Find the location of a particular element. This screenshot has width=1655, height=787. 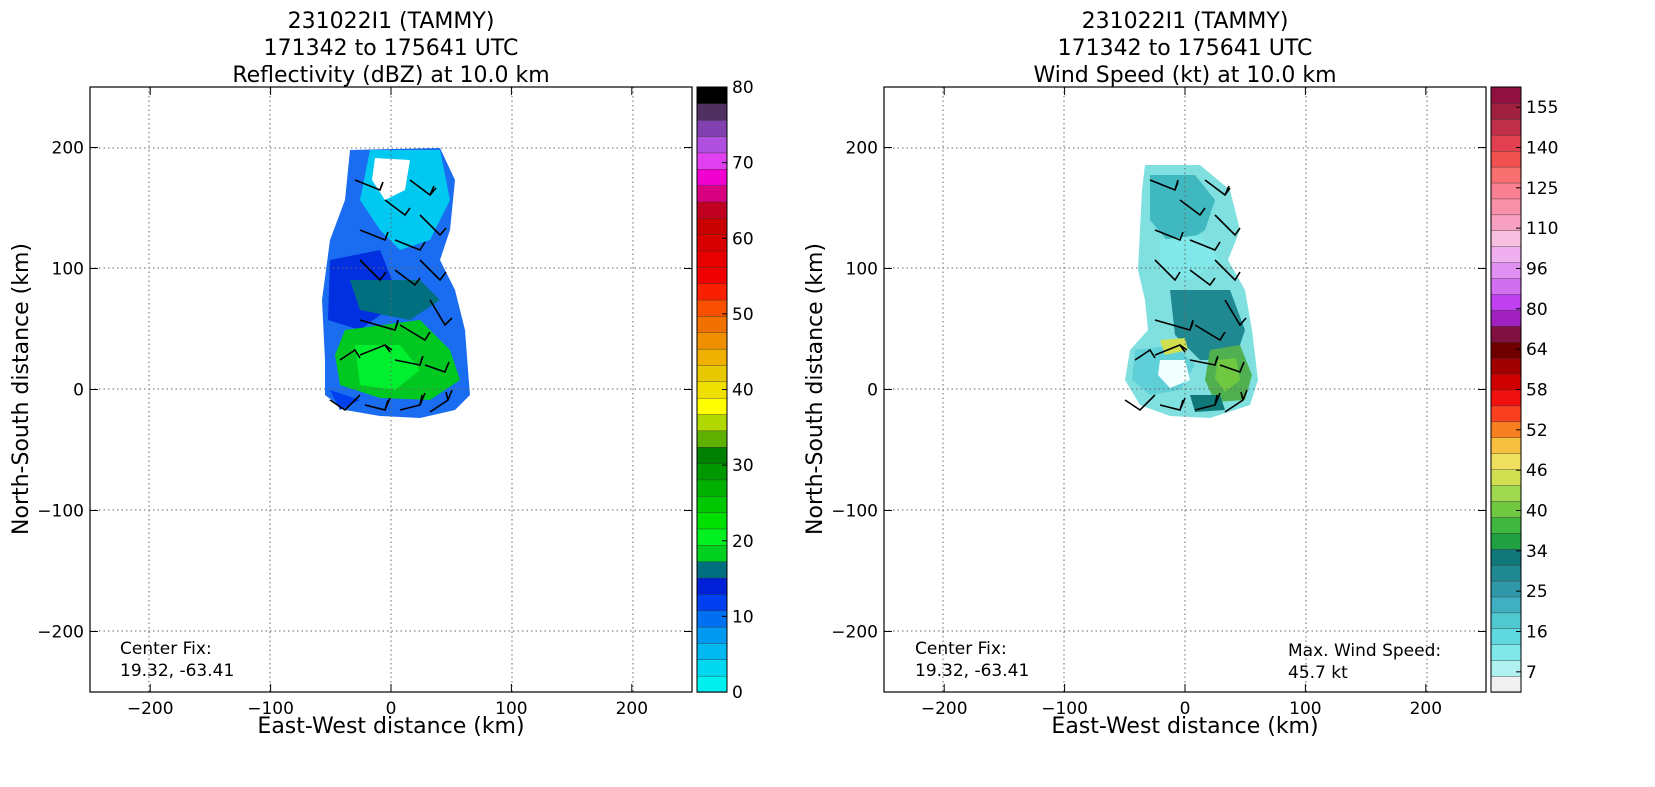

wind-colorbar-label: 155 is located at coordinates (1542, 108).